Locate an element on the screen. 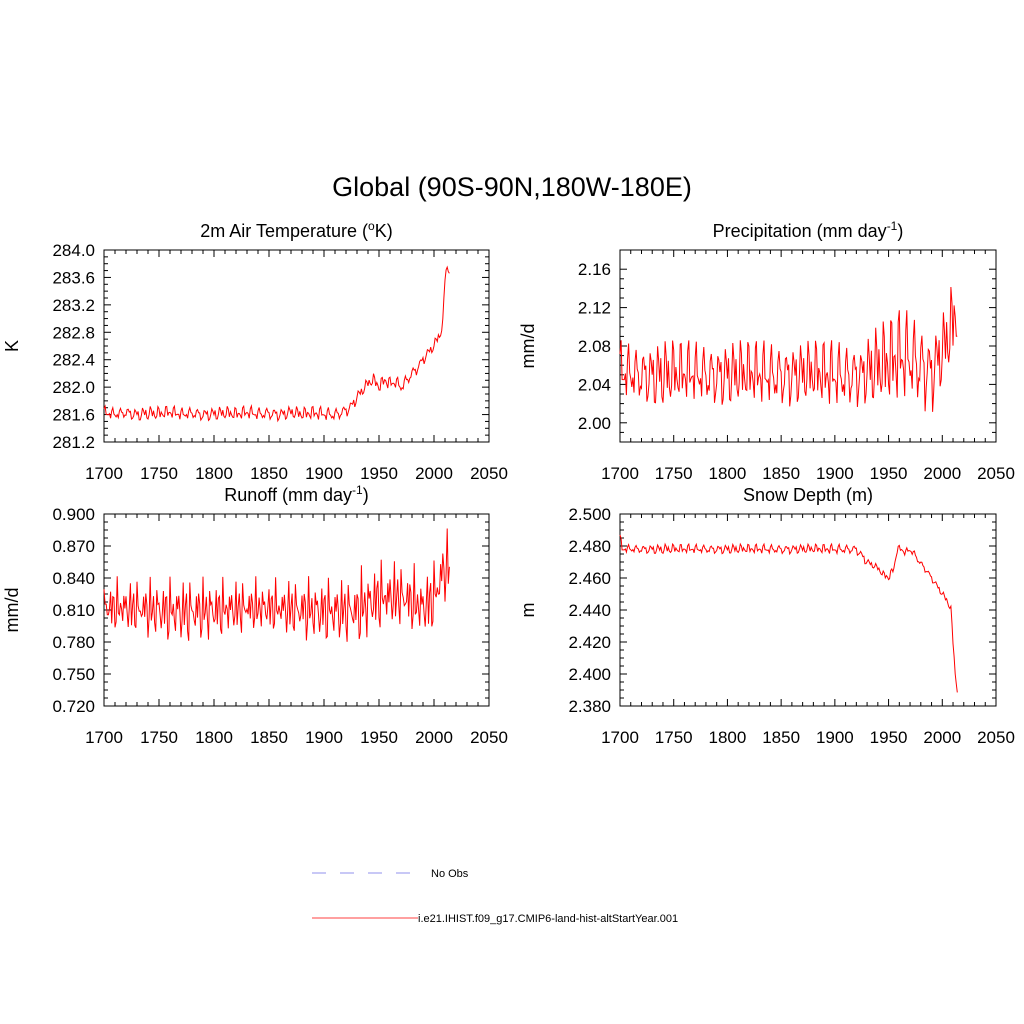 The height and width of the screenshot is (1024, 1024). plot-frame is located at coordinates (808, 610).